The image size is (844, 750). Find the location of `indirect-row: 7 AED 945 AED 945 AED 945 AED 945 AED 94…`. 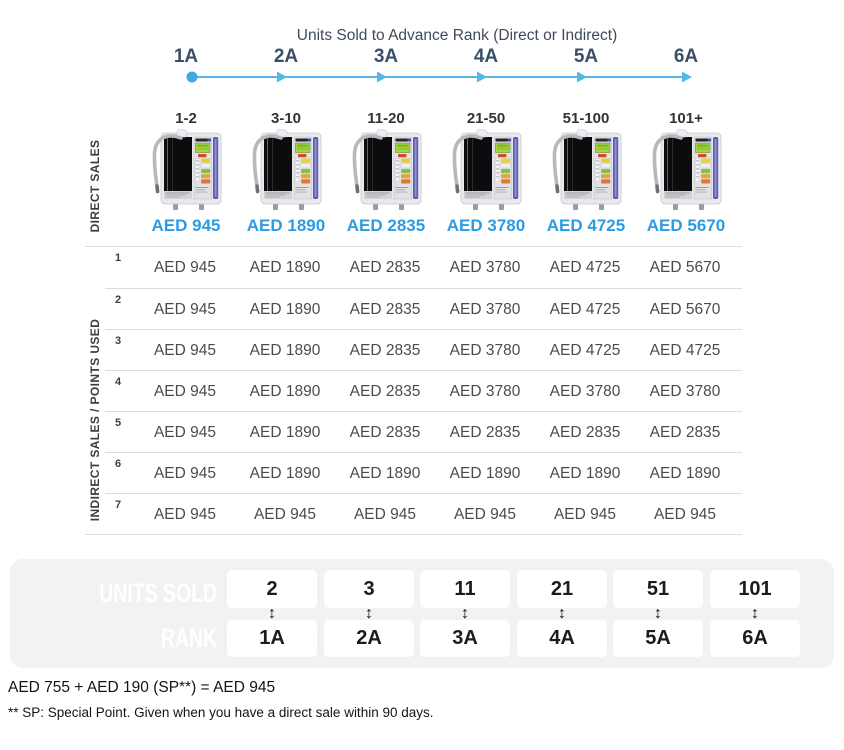

indirect-row: 7 AED 945 AED 945 AED 945 AED 945 AED 94… is located at coordinates (423, 513).